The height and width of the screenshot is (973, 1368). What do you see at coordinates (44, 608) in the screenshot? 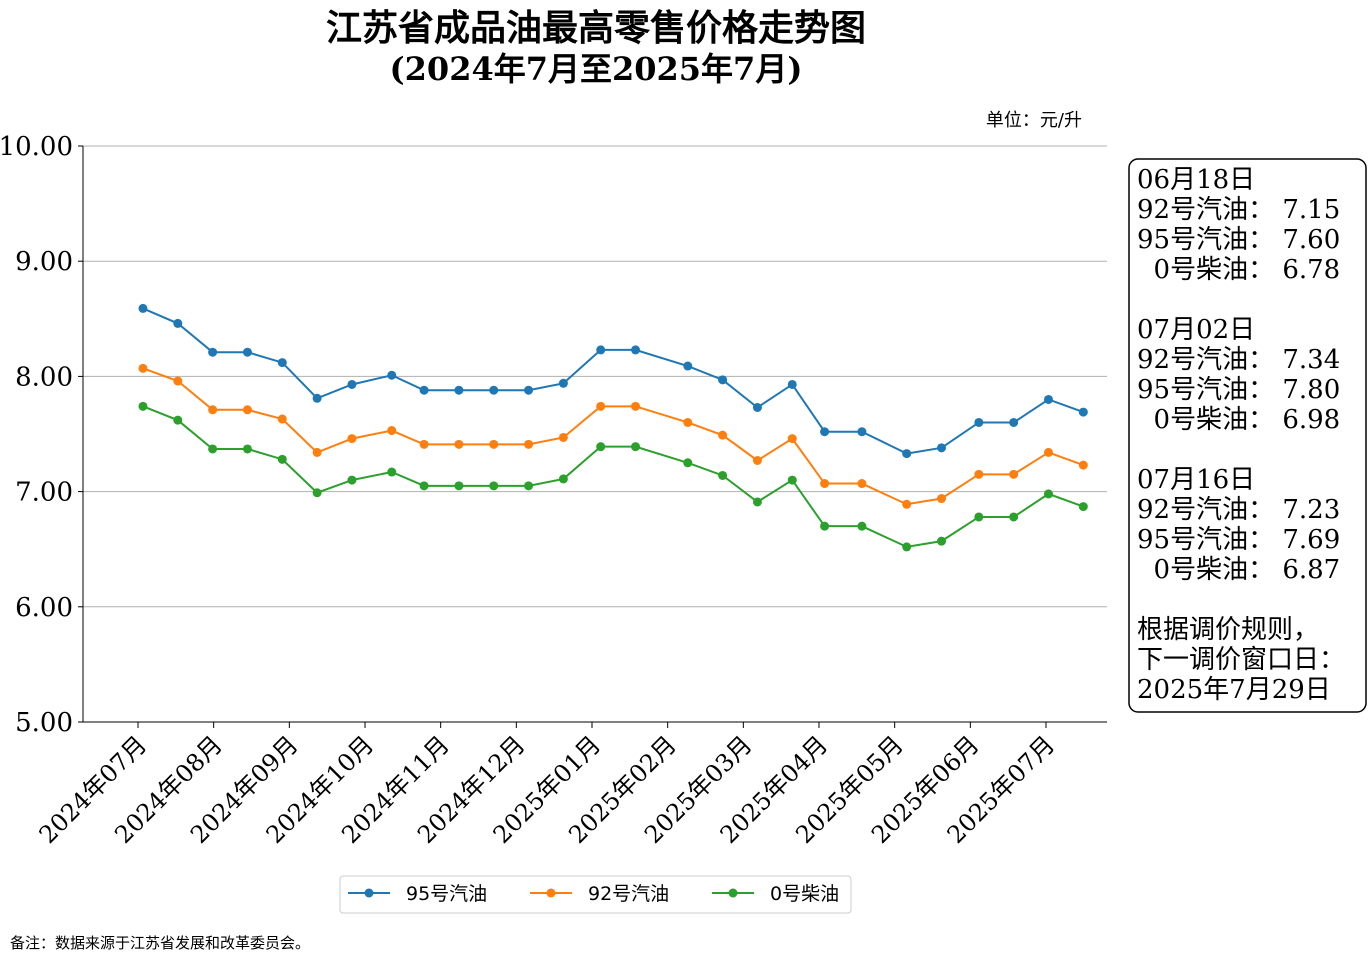
I see `y-tick-label: 6.00` at bounding box center [44, 608].